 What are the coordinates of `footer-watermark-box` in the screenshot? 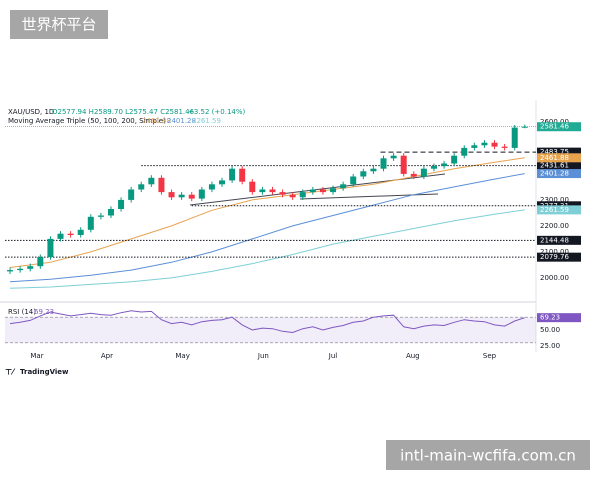 It's located at (488, 455).